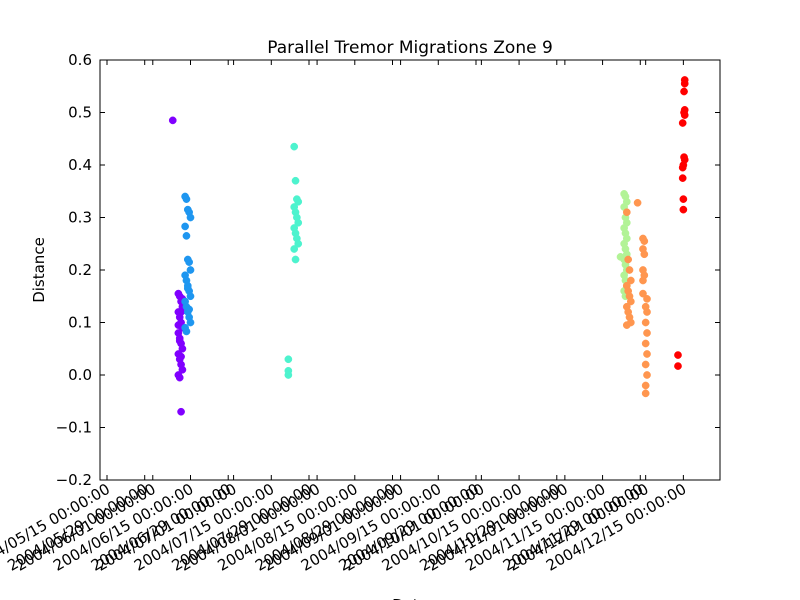  What do you see at coordinates (80, 113) in the screenshot?
I see `y-tick-label: 0.5` at bounding box center [80, 113].